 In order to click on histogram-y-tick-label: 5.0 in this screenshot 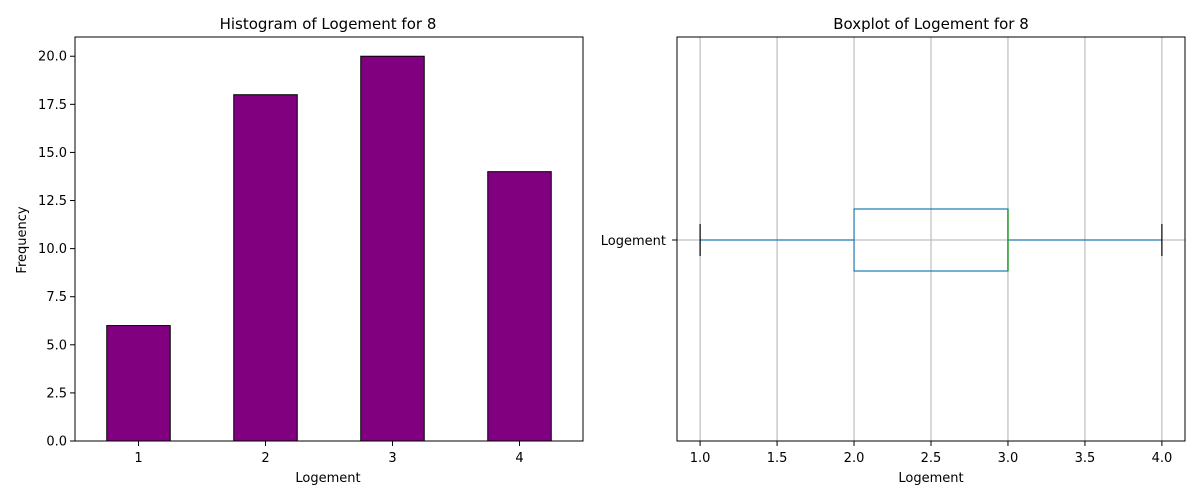, I will do `click(56, 345)`.